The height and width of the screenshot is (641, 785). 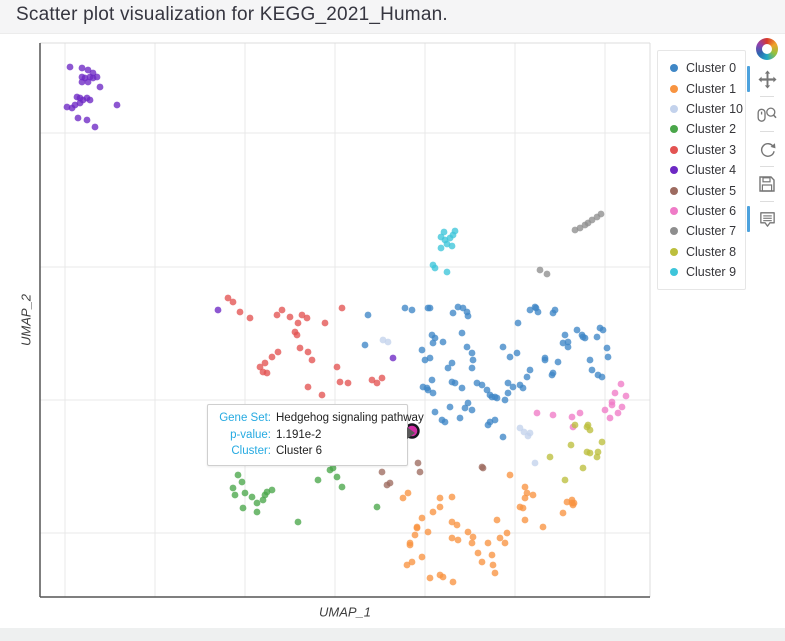 I want to click on wheel-zoom-tool-button, so click(x=767, y=114).